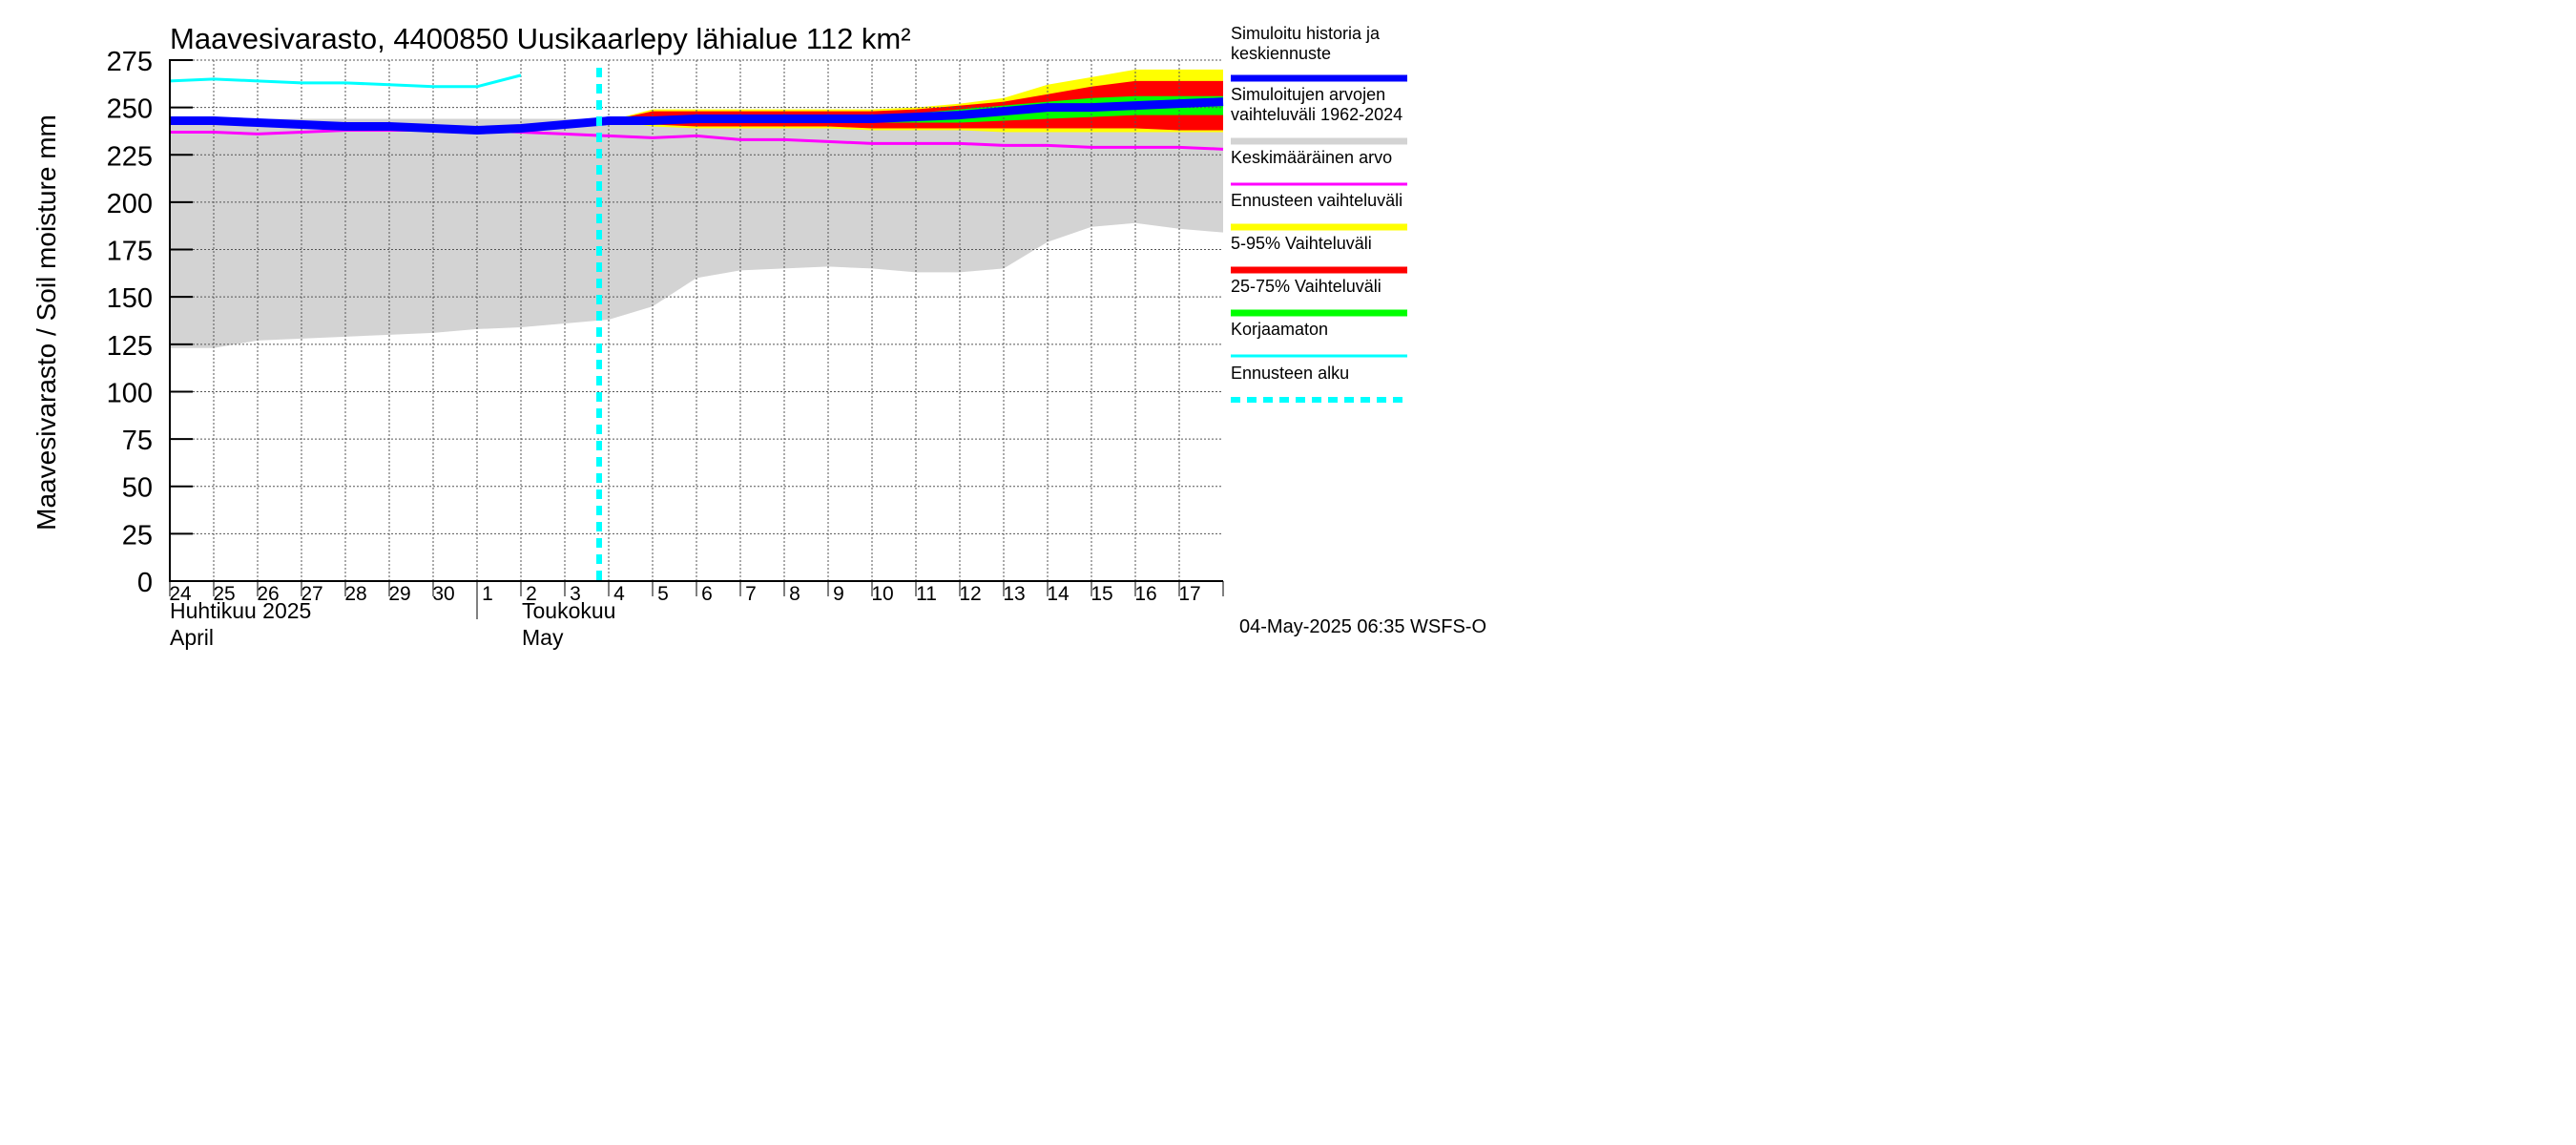 The height and width of the screenshot is (1145, 2576). What do you see at coordinates (130, 109) in the screenshot?
I see `y-tick-label: 250` at bounding box center [130, 109].